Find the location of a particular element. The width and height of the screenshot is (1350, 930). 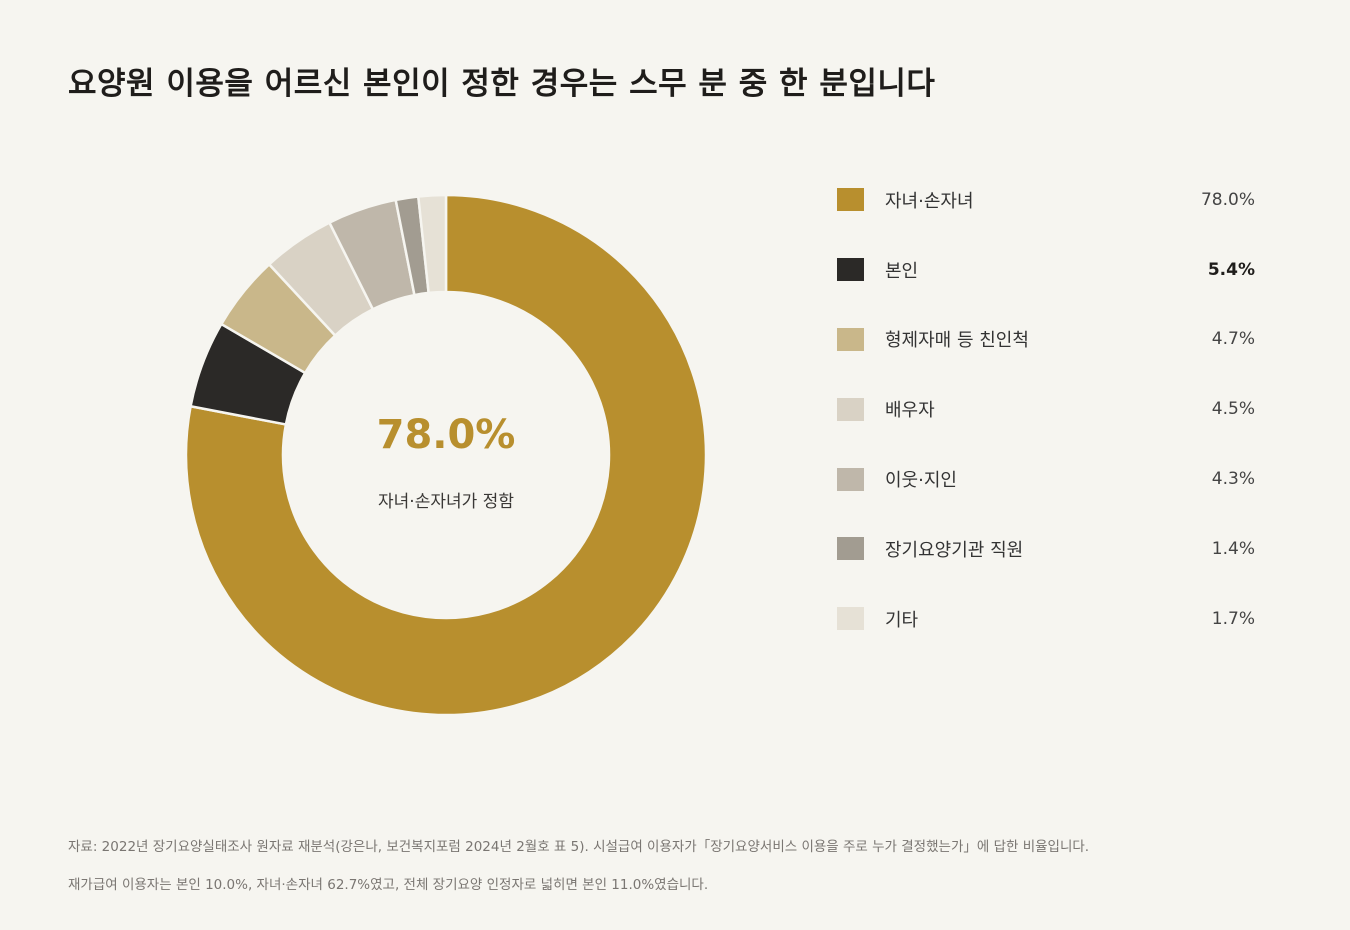

legend-item-0: 자녀·손자녀 78.0% is located at coordinates (1046, 200).